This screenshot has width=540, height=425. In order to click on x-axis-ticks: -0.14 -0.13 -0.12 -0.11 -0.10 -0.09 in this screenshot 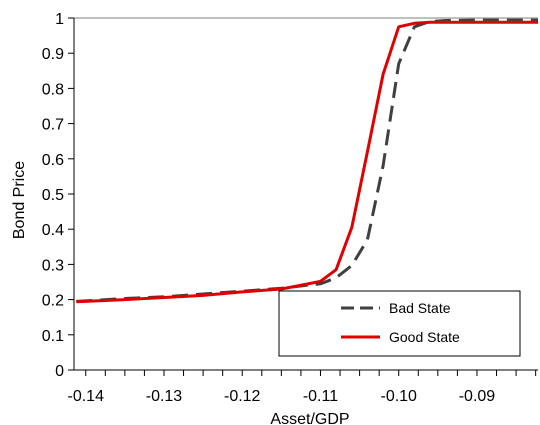, I will do `click(302, 387)`.